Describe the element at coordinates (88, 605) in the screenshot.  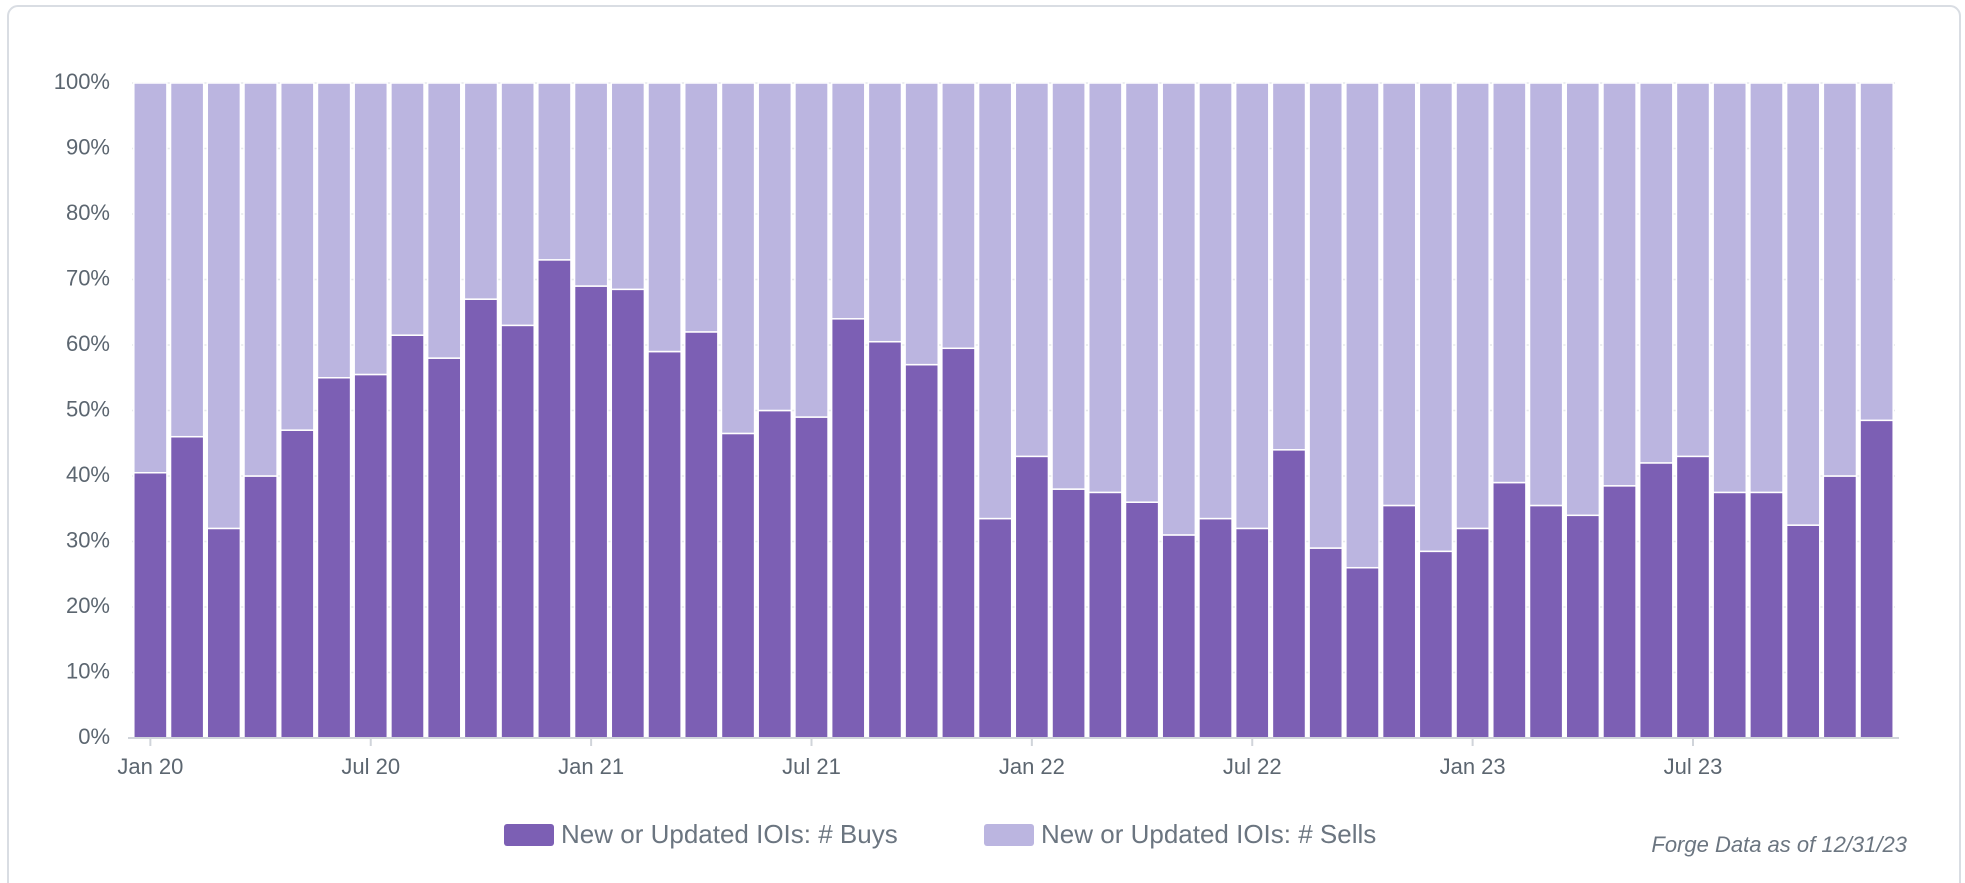
I see `y-tick-label: 20%` at that location.